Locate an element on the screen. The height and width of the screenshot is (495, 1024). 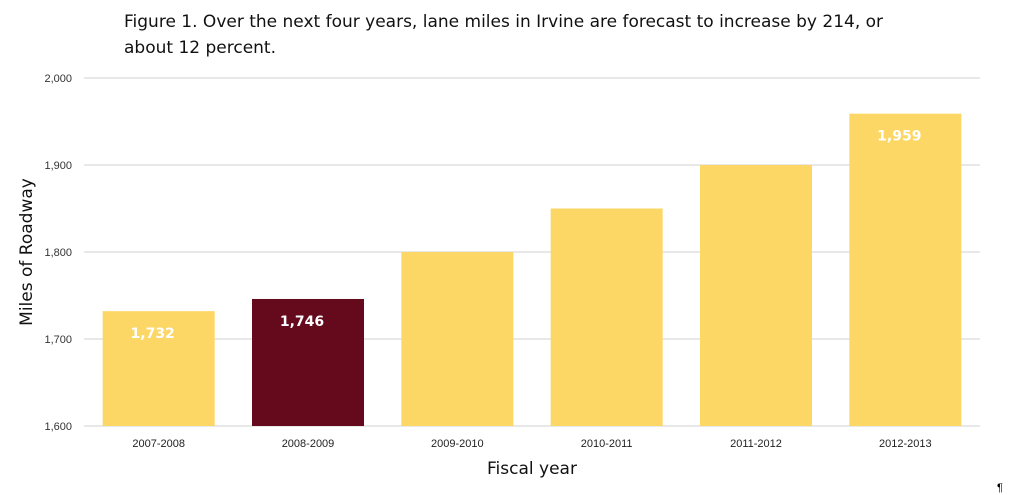
y-tick-label: 1,900 is located at coordinates (58, 166).